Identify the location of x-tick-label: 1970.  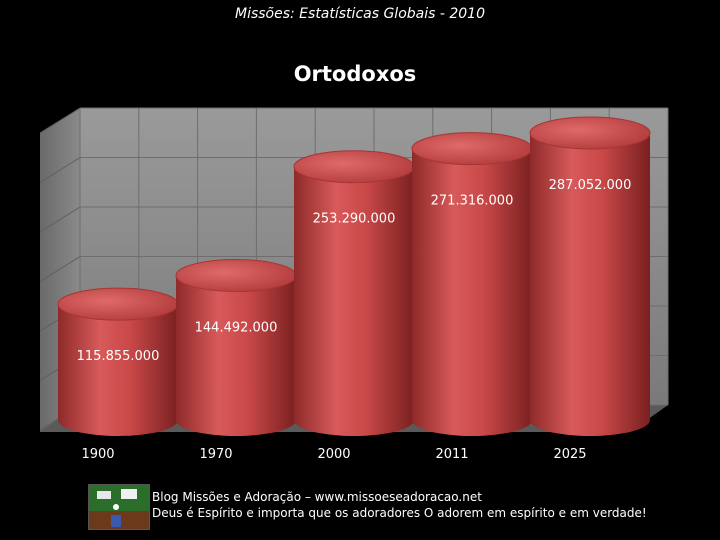
(215, 454).